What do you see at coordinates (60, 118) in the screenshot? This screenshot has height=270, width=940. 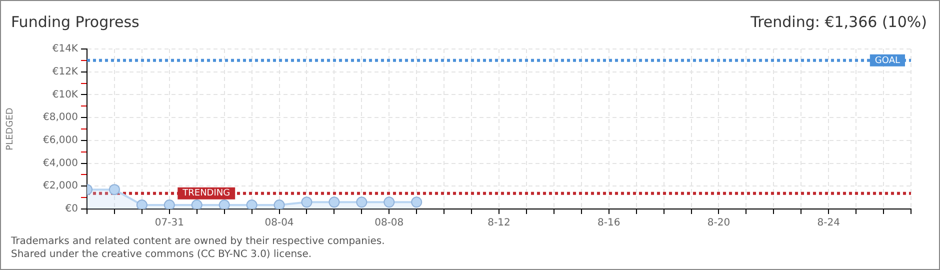 I see `y-tick-label: €8,000` at bounding box center [60, 118].